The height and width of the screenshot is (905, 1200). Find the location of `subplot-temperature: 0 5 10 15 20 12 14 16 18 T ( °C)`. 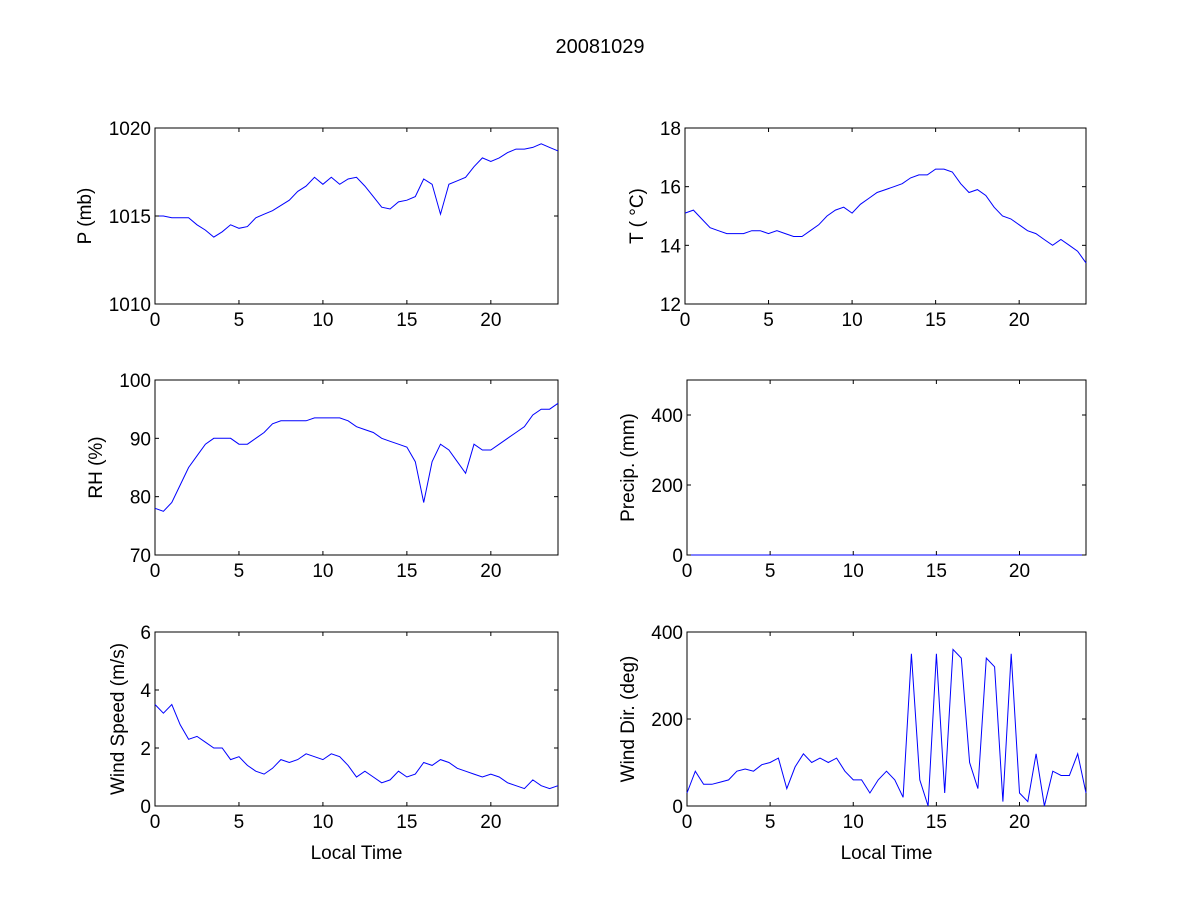

subplot-temperature: 0 5 10 15 20 12 14 16 18 T ( °C) is located at coordinates (857, 225).